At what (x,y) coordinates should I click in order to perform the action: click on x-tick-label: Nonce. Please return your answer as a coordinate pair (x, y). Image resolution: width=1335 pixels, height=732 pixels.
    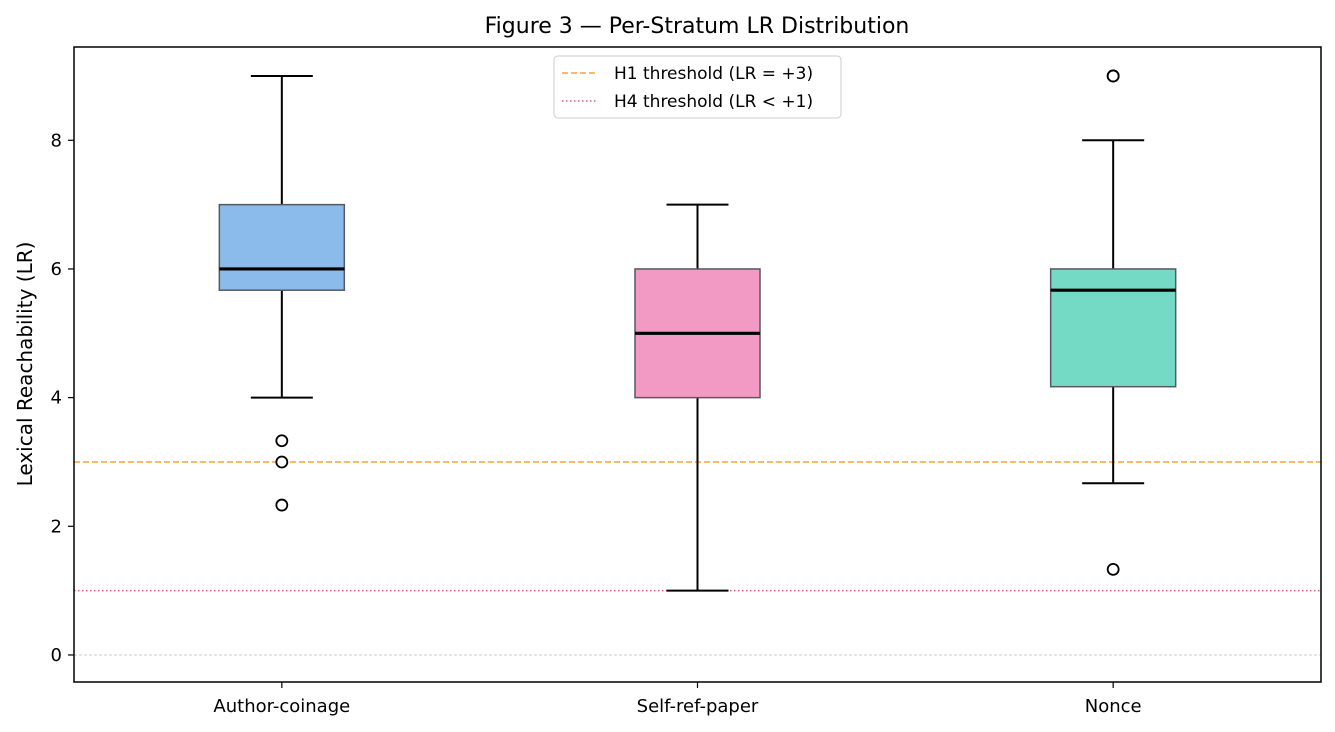
    Looking at the image, I should click on (1113, 706).